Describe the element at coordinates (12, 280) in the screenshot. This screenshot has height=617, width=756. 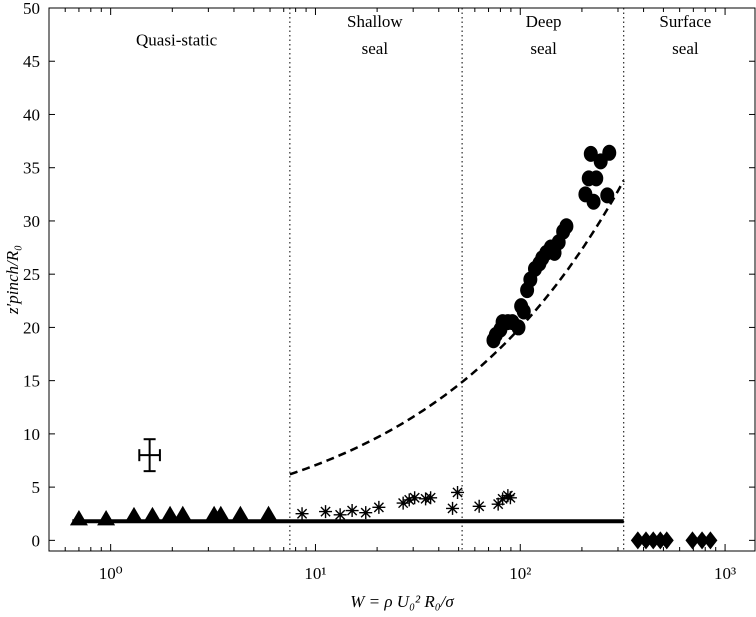
I see `y-axis-label: z′pinch/R₀` at that location.